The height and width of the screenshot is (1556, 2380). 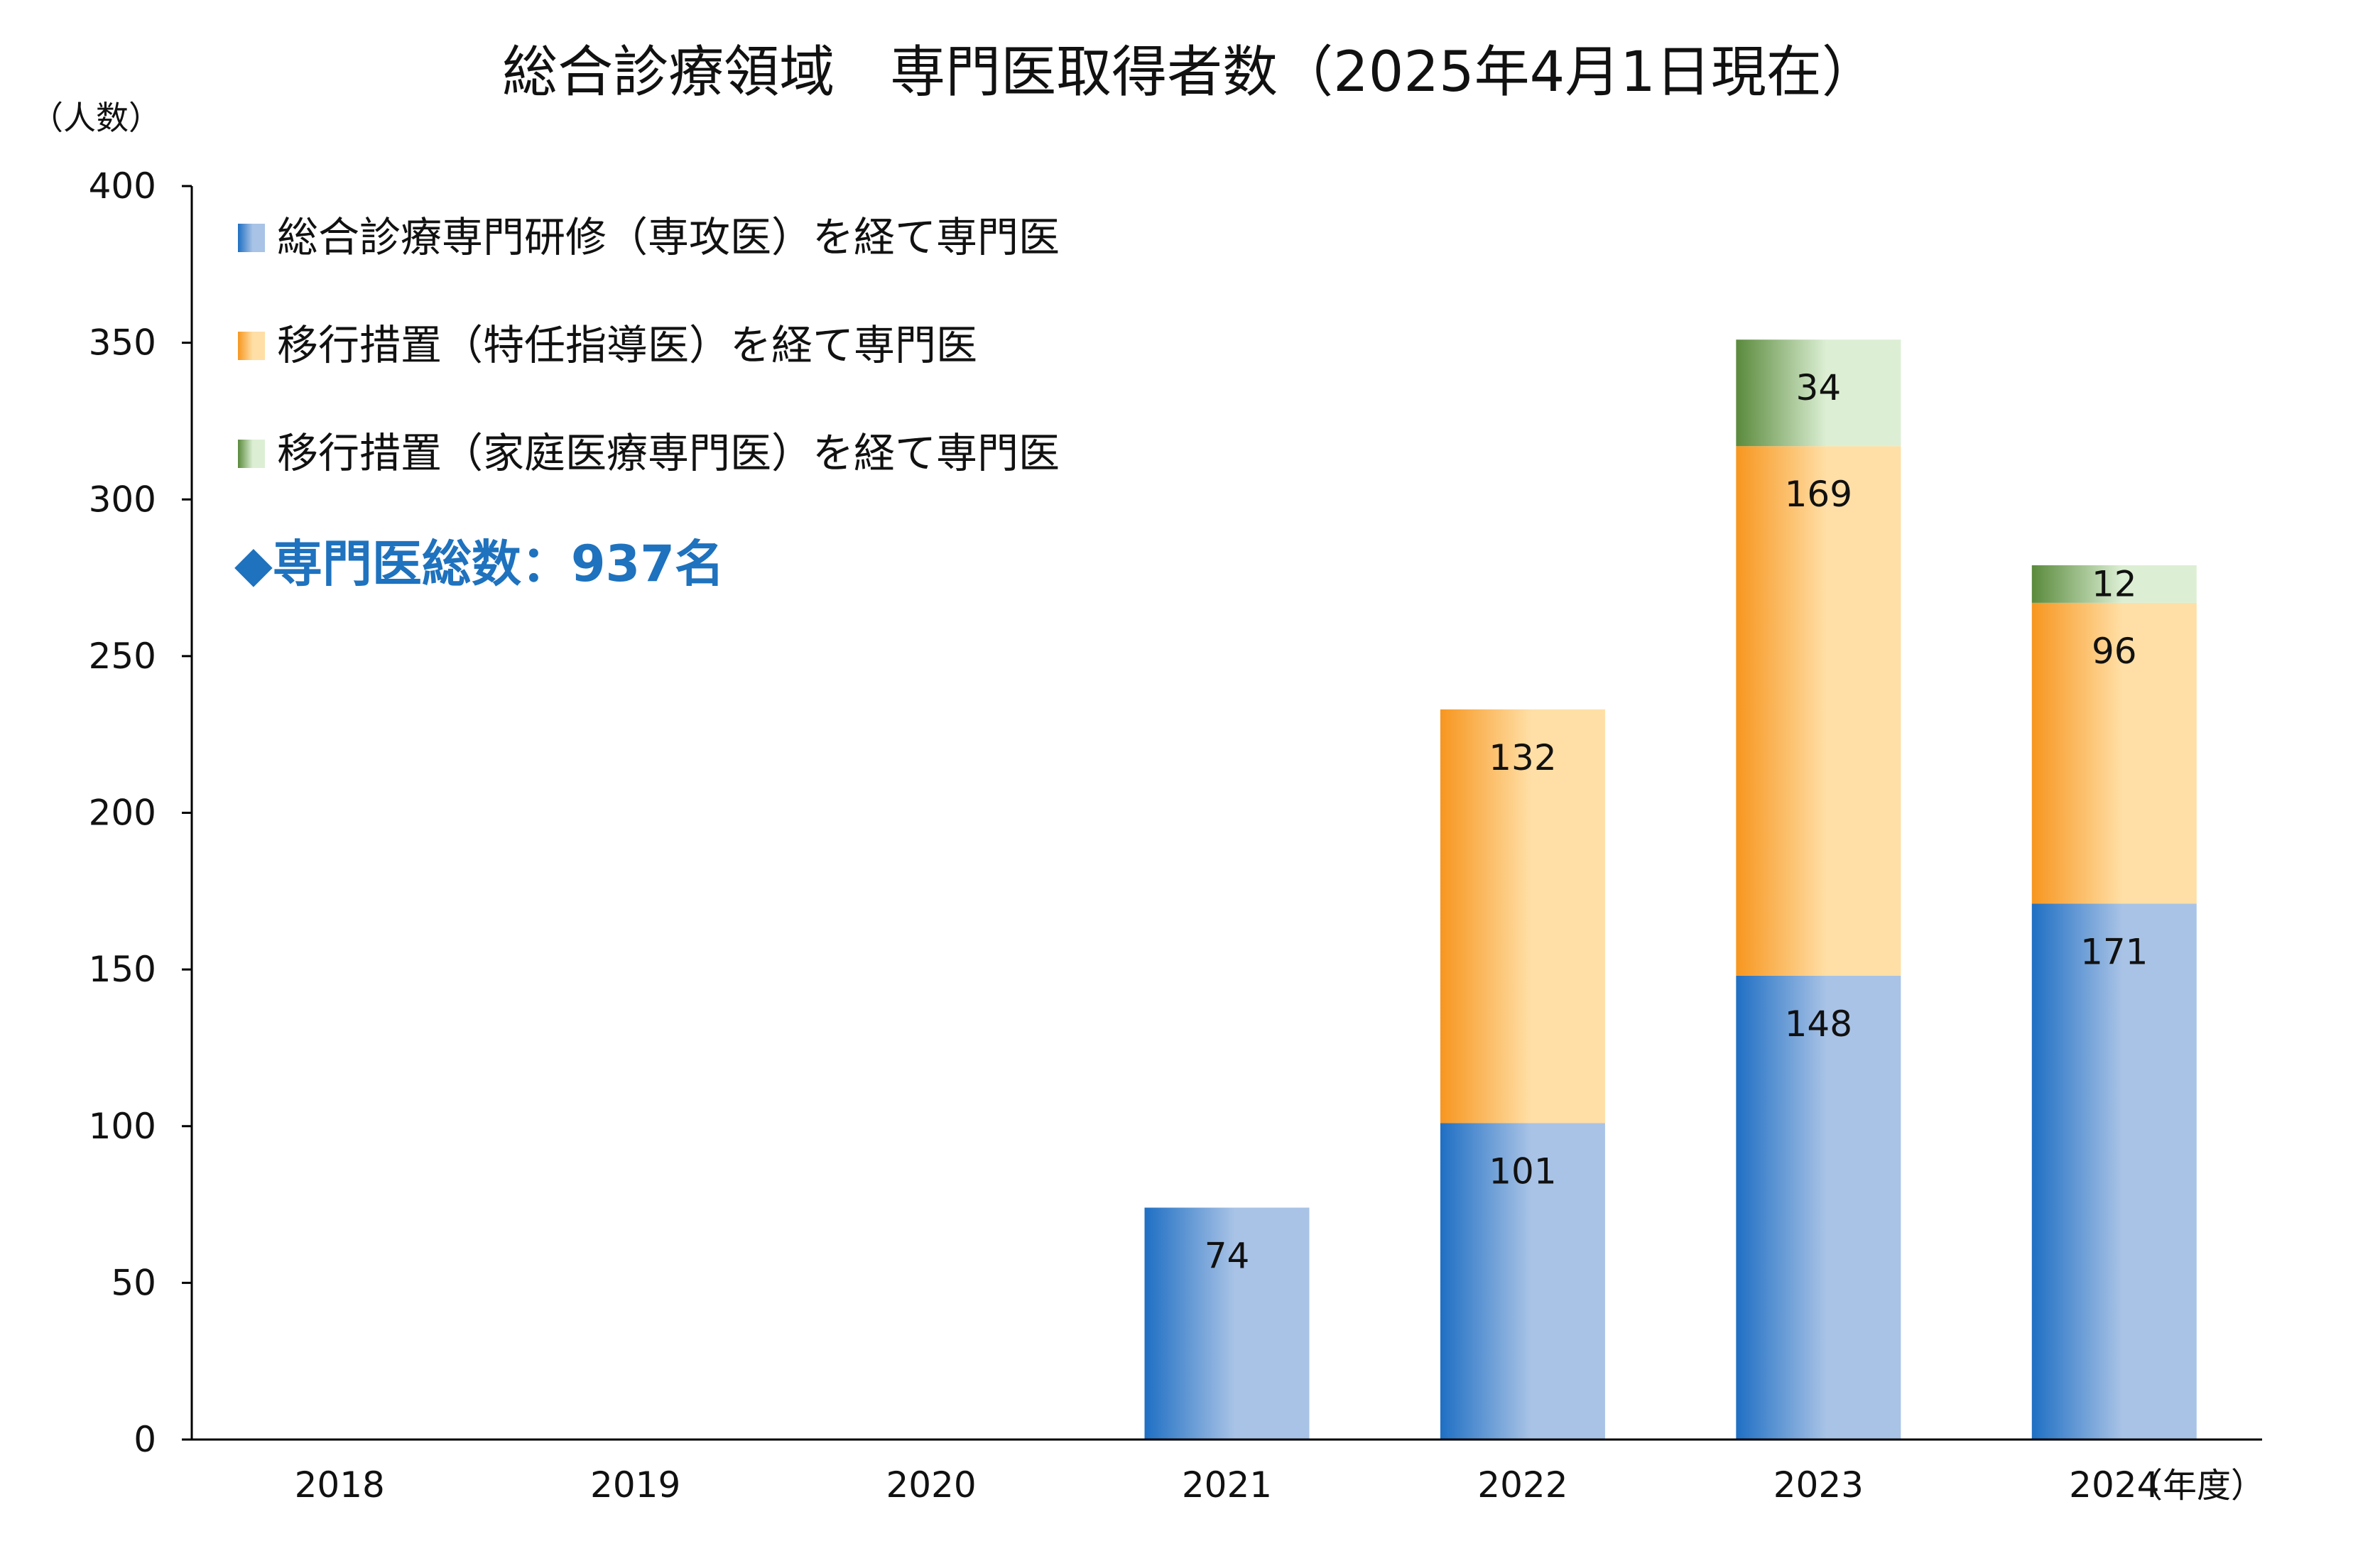 I want to click on legend-label: 移行措置（特任指導医）を経て専門医, so click(x=627, y=345).